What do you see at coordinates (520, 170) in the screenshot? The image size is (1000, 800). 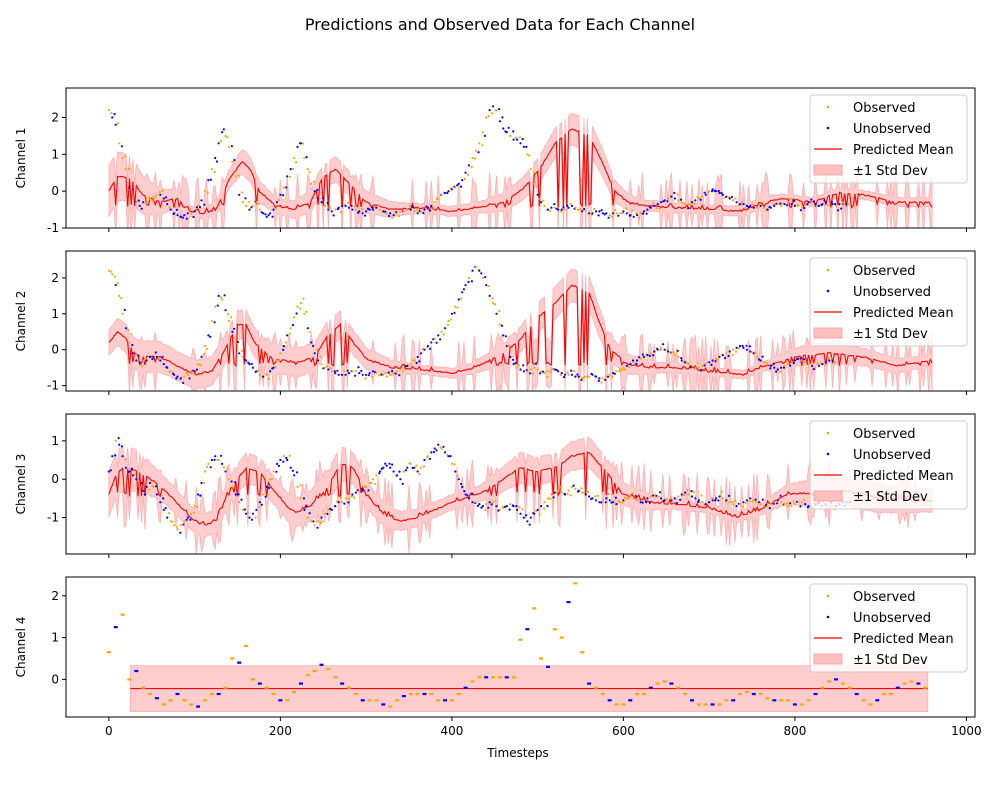 I see `std-band` at bounding box center [520, 170].